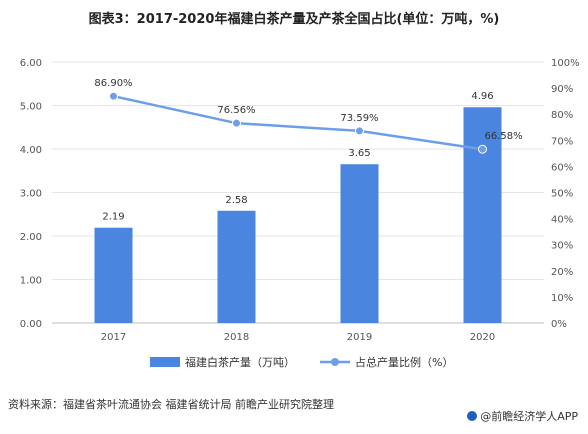  What do you see at coordinates (236, 110) in the screenshot?
I see `line-value-label: 76.56%` at bounding box center [236, 110].